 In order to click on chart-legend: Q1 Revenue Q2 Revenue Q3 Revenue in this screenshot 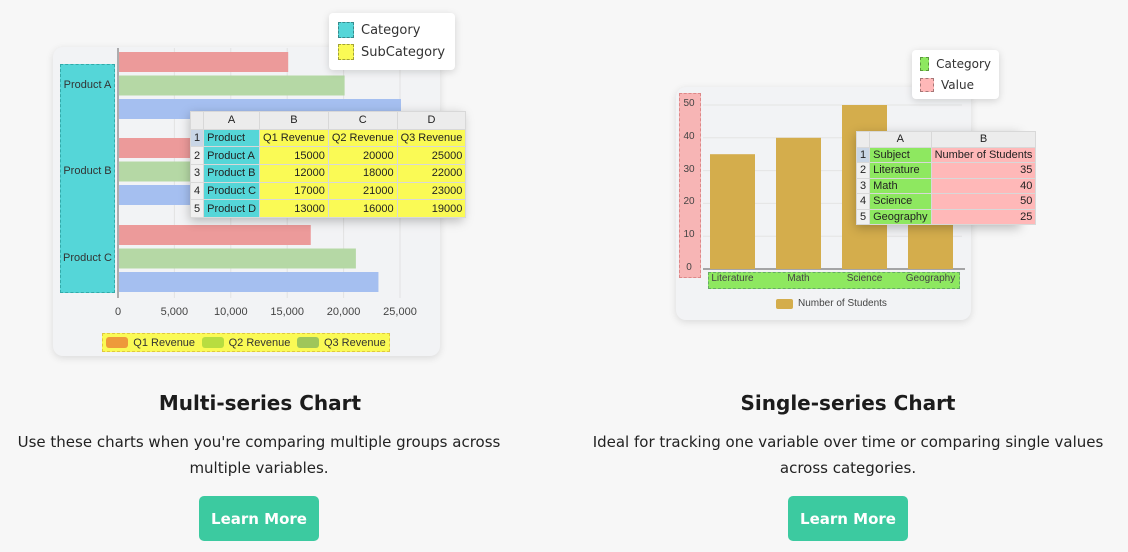, I will do `click(246, 342)`.